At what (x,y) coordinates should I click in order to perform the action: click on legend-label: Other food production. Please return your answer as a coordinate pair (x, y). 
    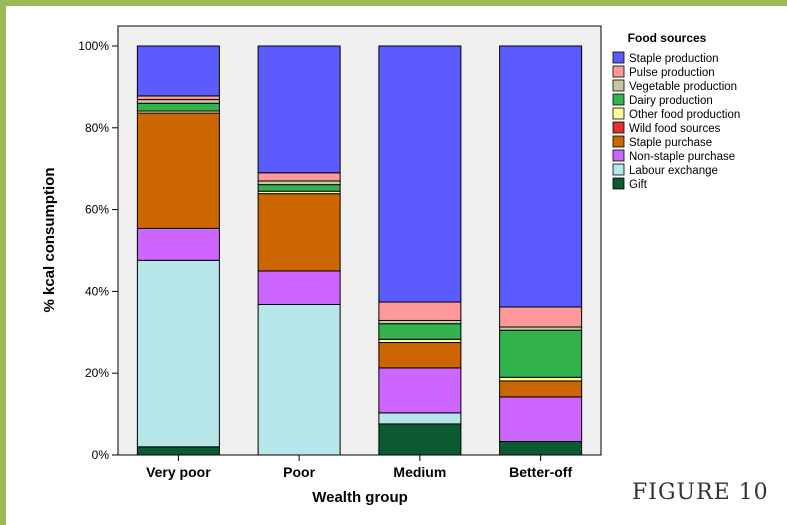
    Looking at the image, I should click on (684, 115).